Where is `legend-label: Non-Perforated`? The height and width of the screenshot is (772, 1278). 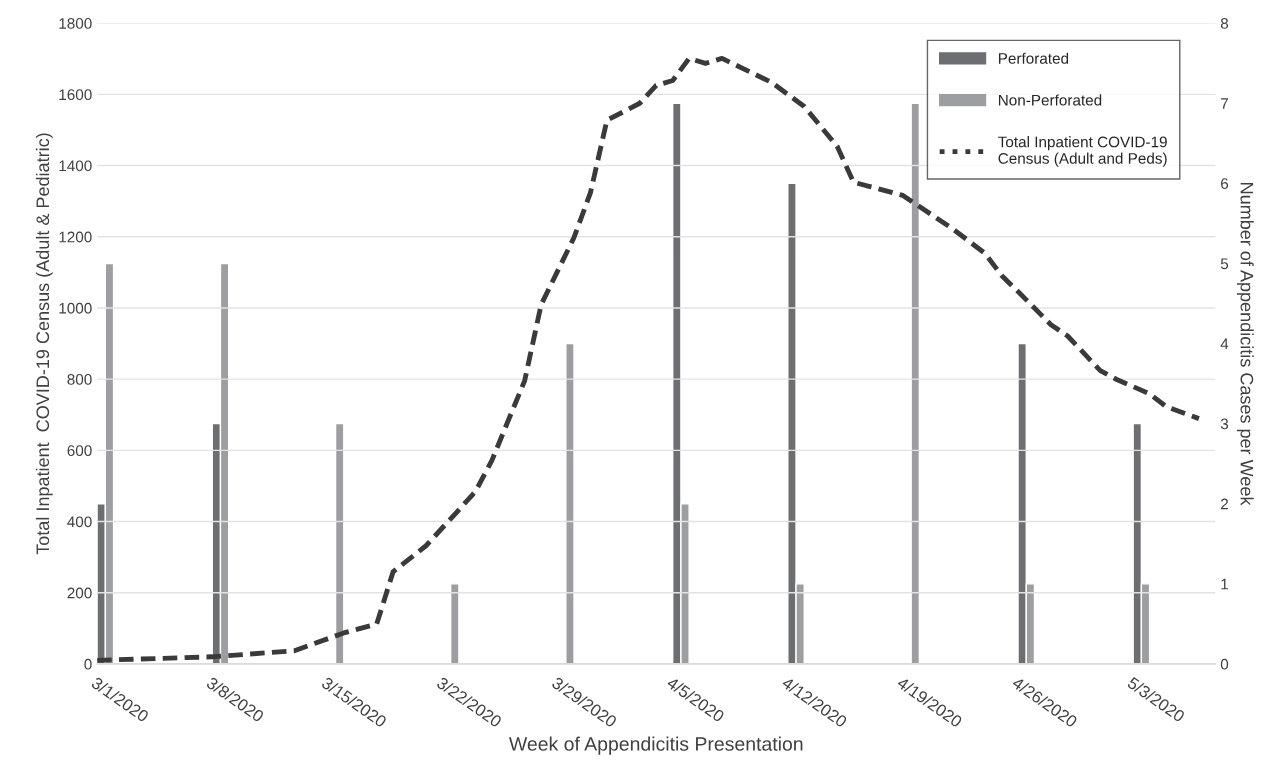
legend-label: Non-Perforated is located at coordinates (1050, 100).